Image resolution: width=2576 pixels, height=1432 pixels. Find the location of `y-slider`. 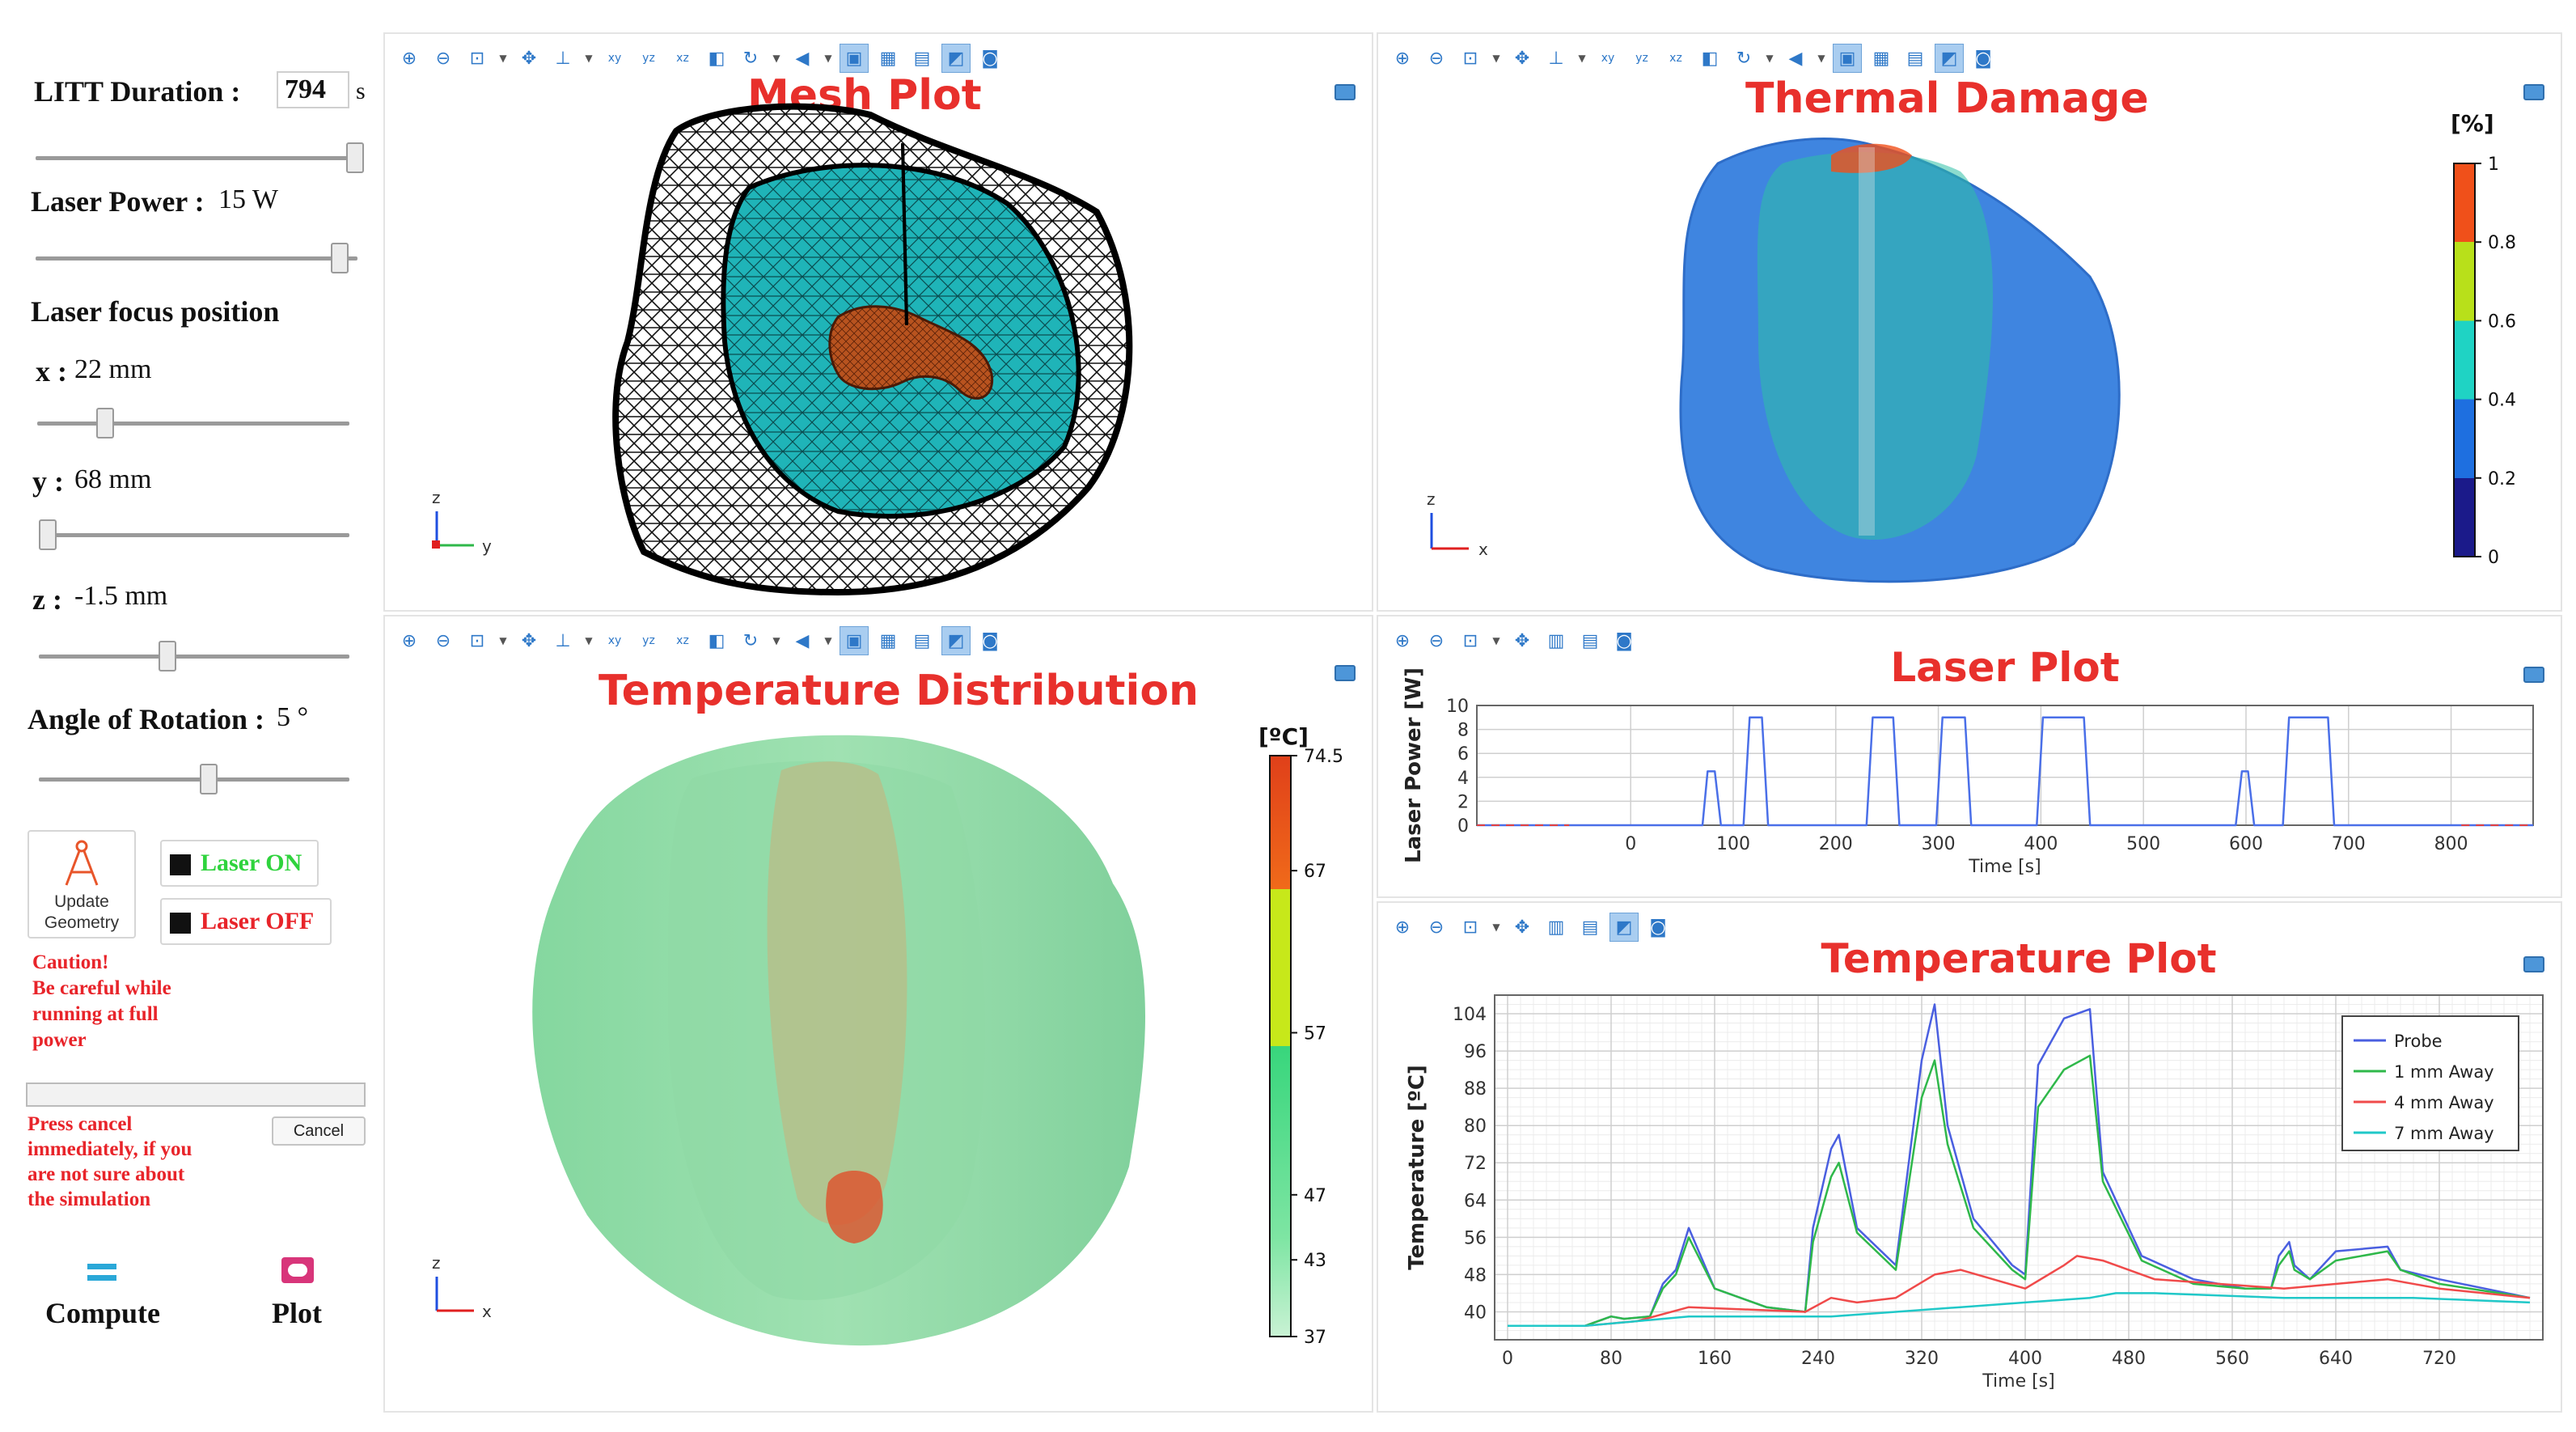

y-slider is located at coordinates (194, 535).